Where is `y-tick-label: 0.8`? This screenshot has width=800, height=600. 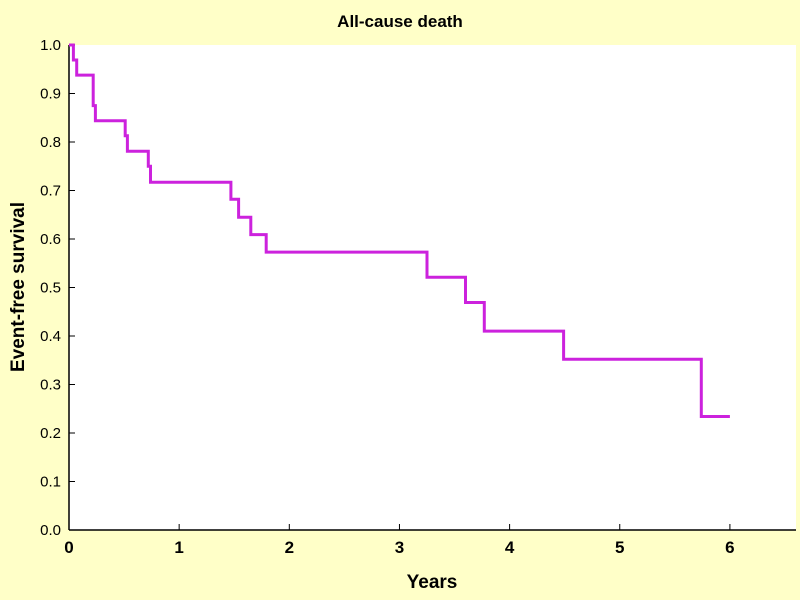 y-tick-label: 0.8 is located at coordinates (50, 142).